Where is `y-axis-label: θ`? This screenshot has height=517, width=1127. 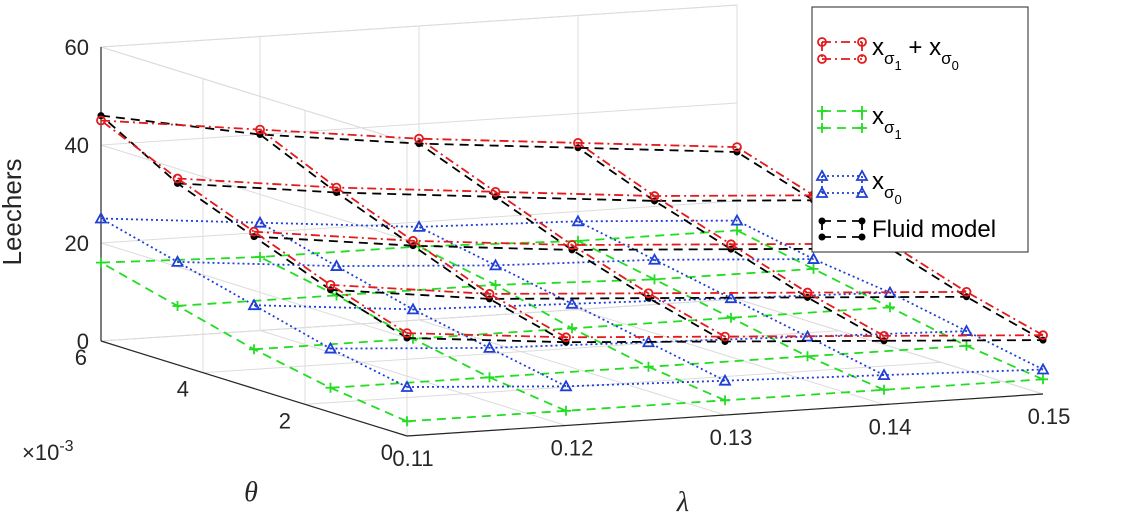
y-axis-label: θ is located at coordinates (251, 492).